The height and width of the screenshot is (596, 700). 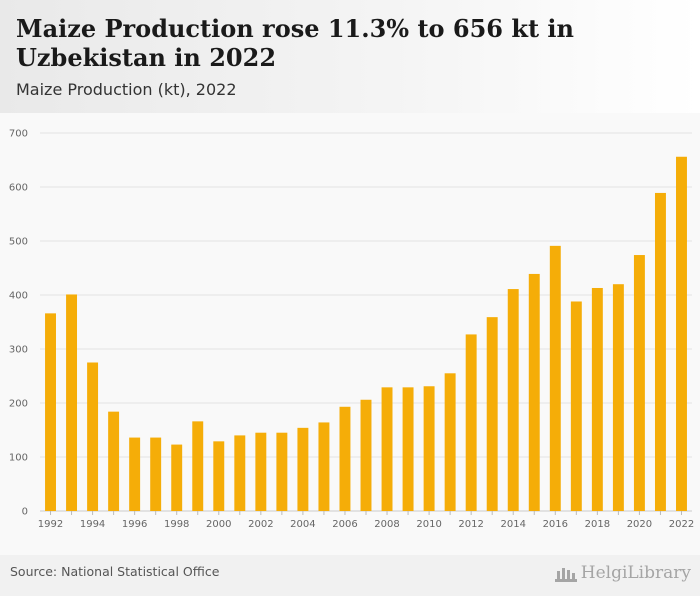 What do you see at coordinates (18, 458) in the screenshot?
I see `y-tick-label: 100` at bounding box center [18, 458].